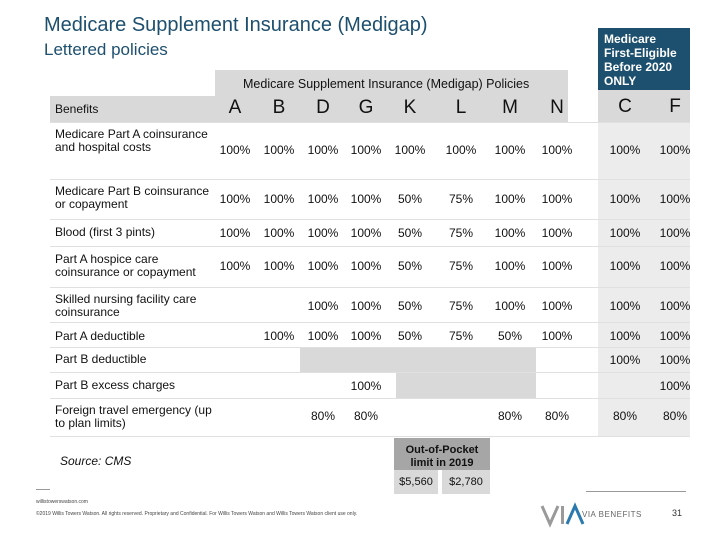 This screenshot has width=720, height=540. Describe the element at coordinates (366, 107) in the screenshot. I see `column-letter-g: G` at that location.